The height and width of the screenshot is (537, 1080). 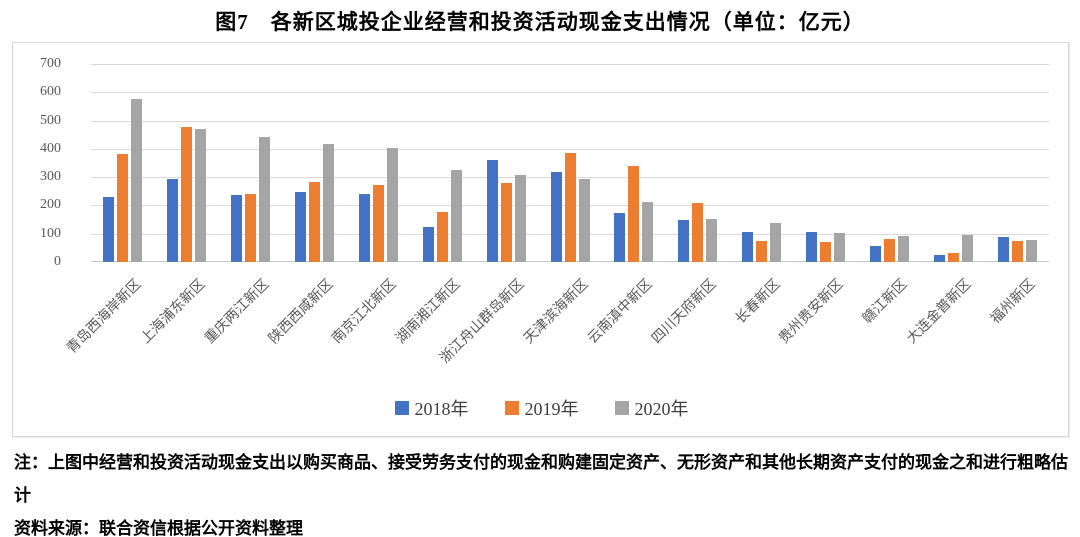 What do you see at coordinates (237, 311) in the screenshot?
I see `x-tick-label-重庆两江新区: 重庆两江新区` at bounding box center [237, 311].